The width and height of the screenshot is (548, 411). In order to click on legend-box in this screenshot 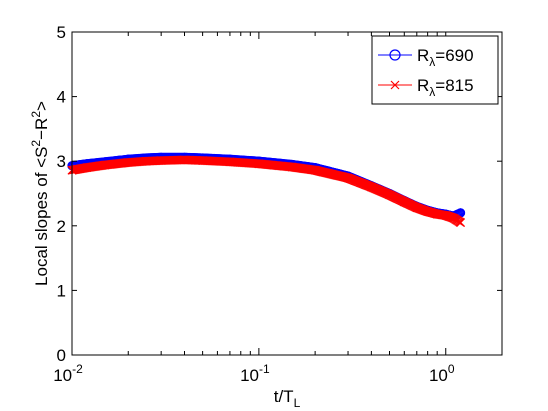, I will do `click(435, 70)`.